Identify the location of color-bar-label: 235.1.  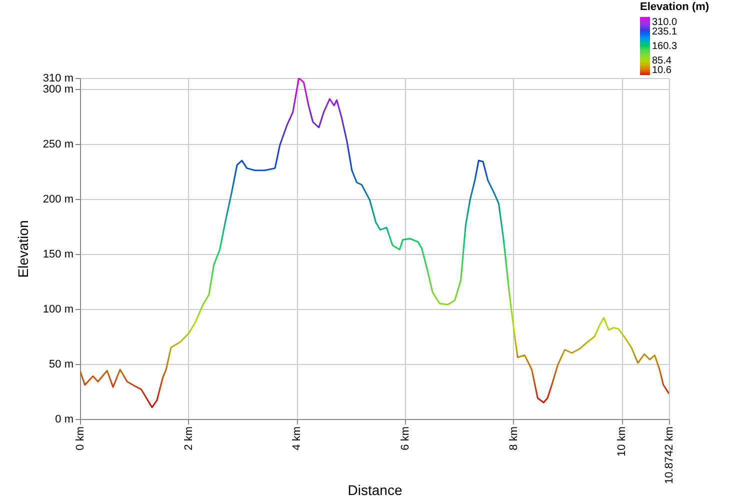
(665, 32).